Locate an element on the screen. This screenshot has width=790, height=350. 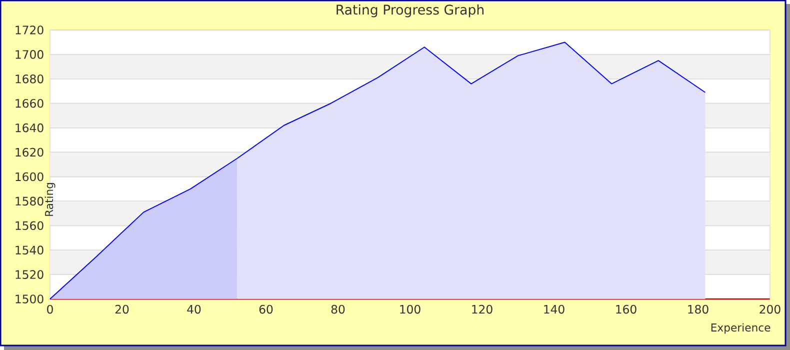
y-axis-title: Rating is located at coordinates (50, 199).